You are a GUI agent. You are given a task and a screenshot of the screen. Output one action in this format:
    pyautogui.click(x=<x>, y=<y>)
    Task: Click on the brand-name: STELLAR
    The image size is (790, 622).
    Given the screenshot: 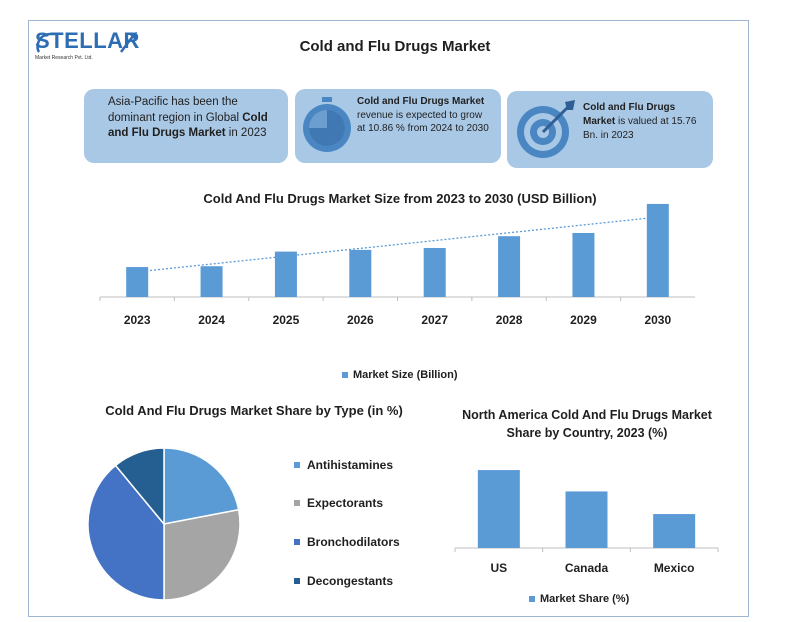 What is the action you would take?
    pyautogui.click(x=87, y=40)
    